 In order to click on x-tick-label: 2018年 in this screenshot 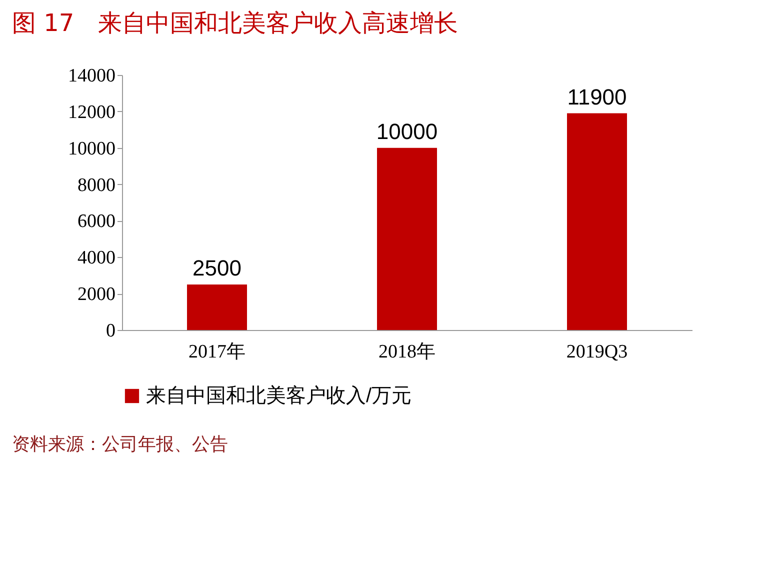, I will do `click(407, 352)`.